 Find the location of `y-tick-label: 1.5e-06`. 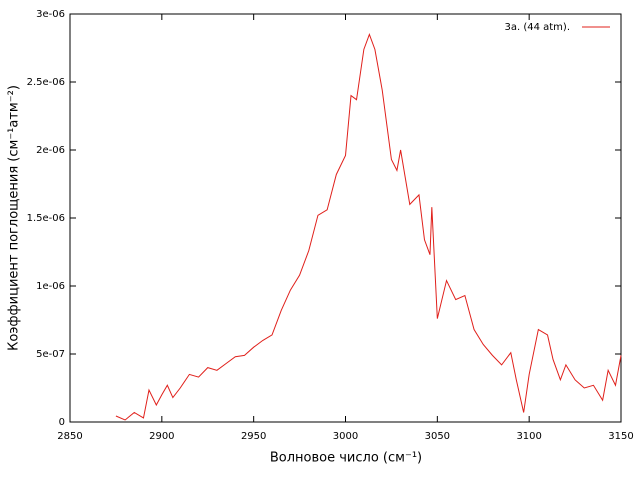

y-tick-label: 1.5e-06 is located at coordinates (46, 218).